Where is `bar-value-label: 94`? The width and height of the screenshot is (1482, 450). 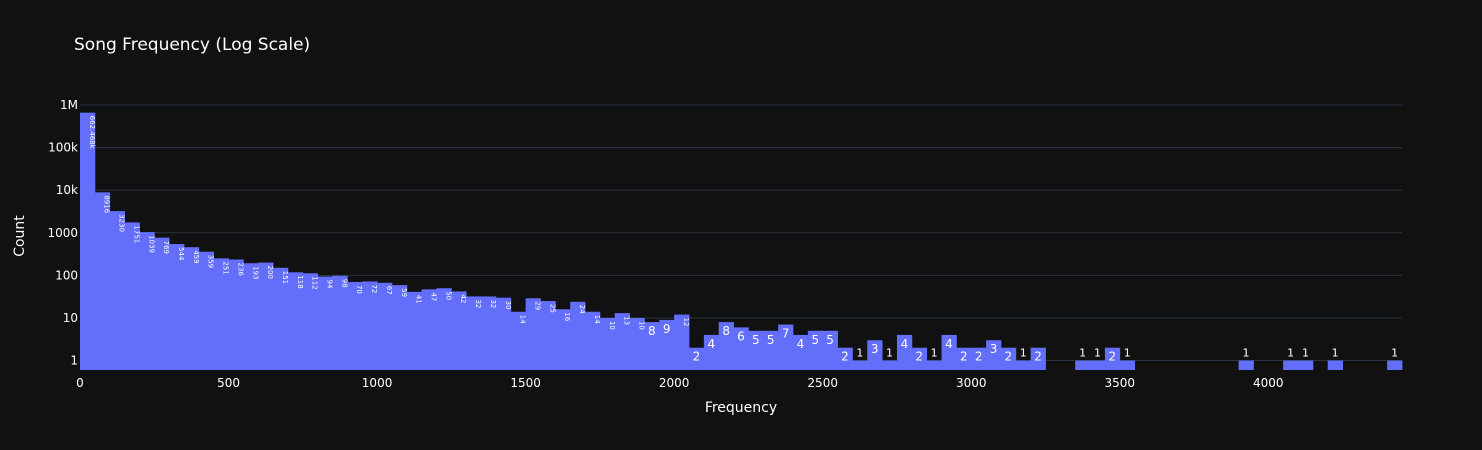 bar-value-label: 94 is located at coordinates (330, 284).